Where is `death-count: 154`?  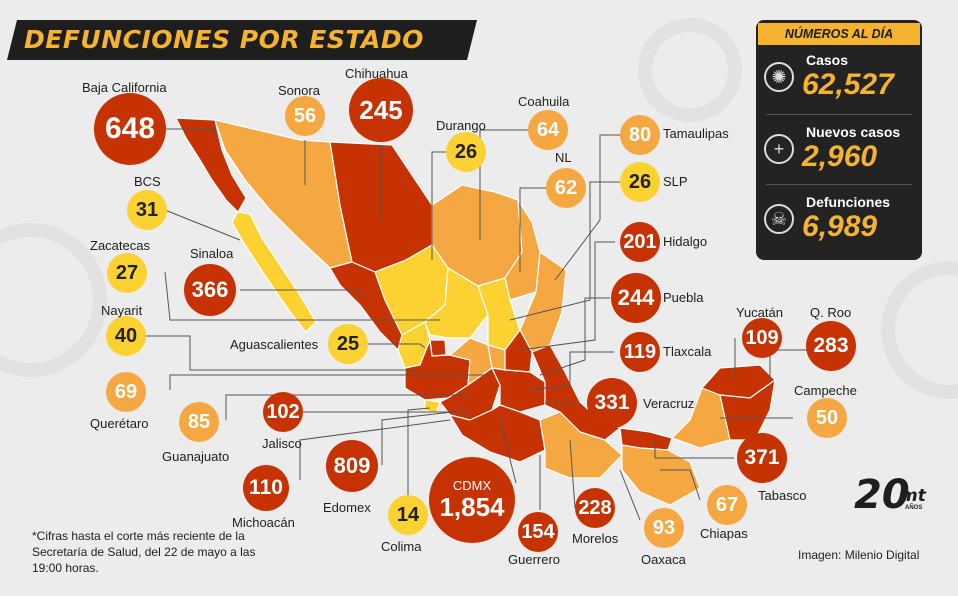
death-count: 154 is located at coordinates (538, 531).